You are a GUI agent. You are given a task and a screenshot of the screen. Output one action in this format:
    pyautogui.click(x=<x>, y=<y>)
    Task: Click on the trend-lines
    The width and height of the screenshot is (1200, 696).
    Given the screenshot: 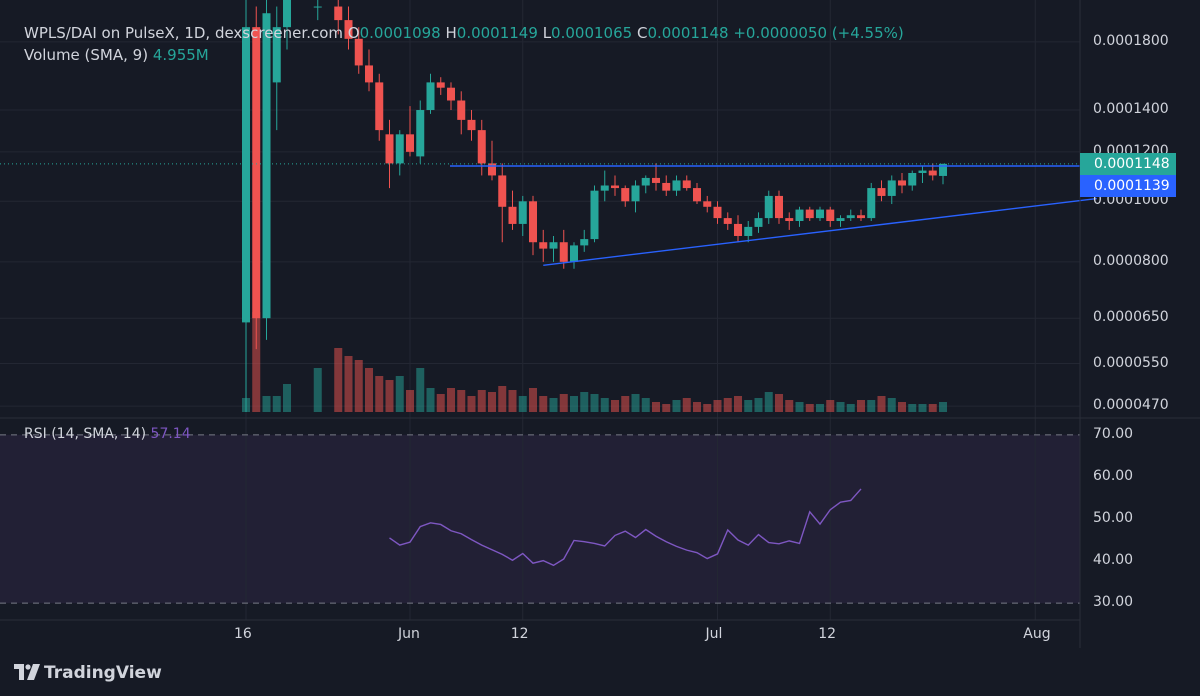 What is the action you would take?
    pyautogui.click(x=548, y=214)
    